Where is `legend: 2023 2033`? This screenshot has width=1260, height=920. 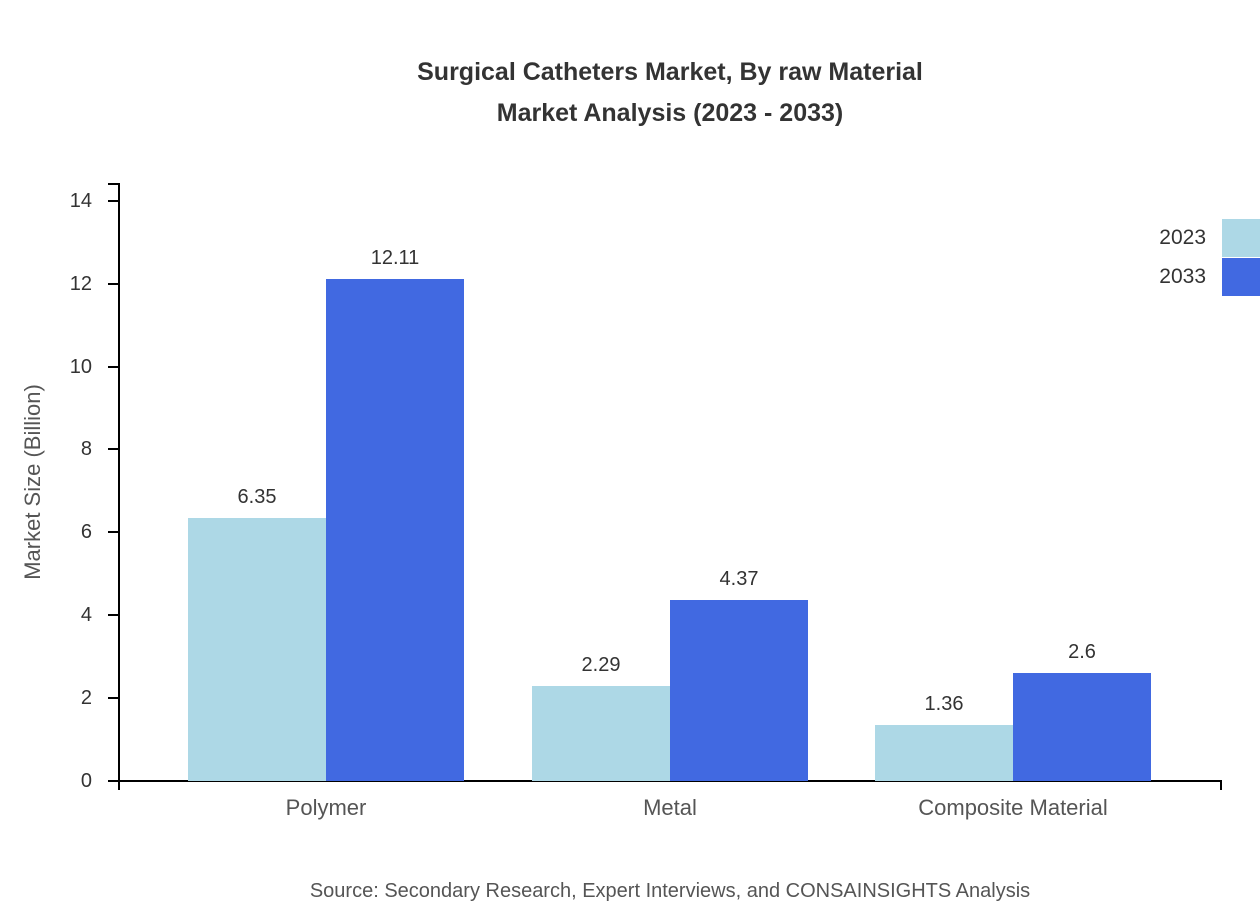 legend: 2023 2033 is located at coordinates (1209, 257).